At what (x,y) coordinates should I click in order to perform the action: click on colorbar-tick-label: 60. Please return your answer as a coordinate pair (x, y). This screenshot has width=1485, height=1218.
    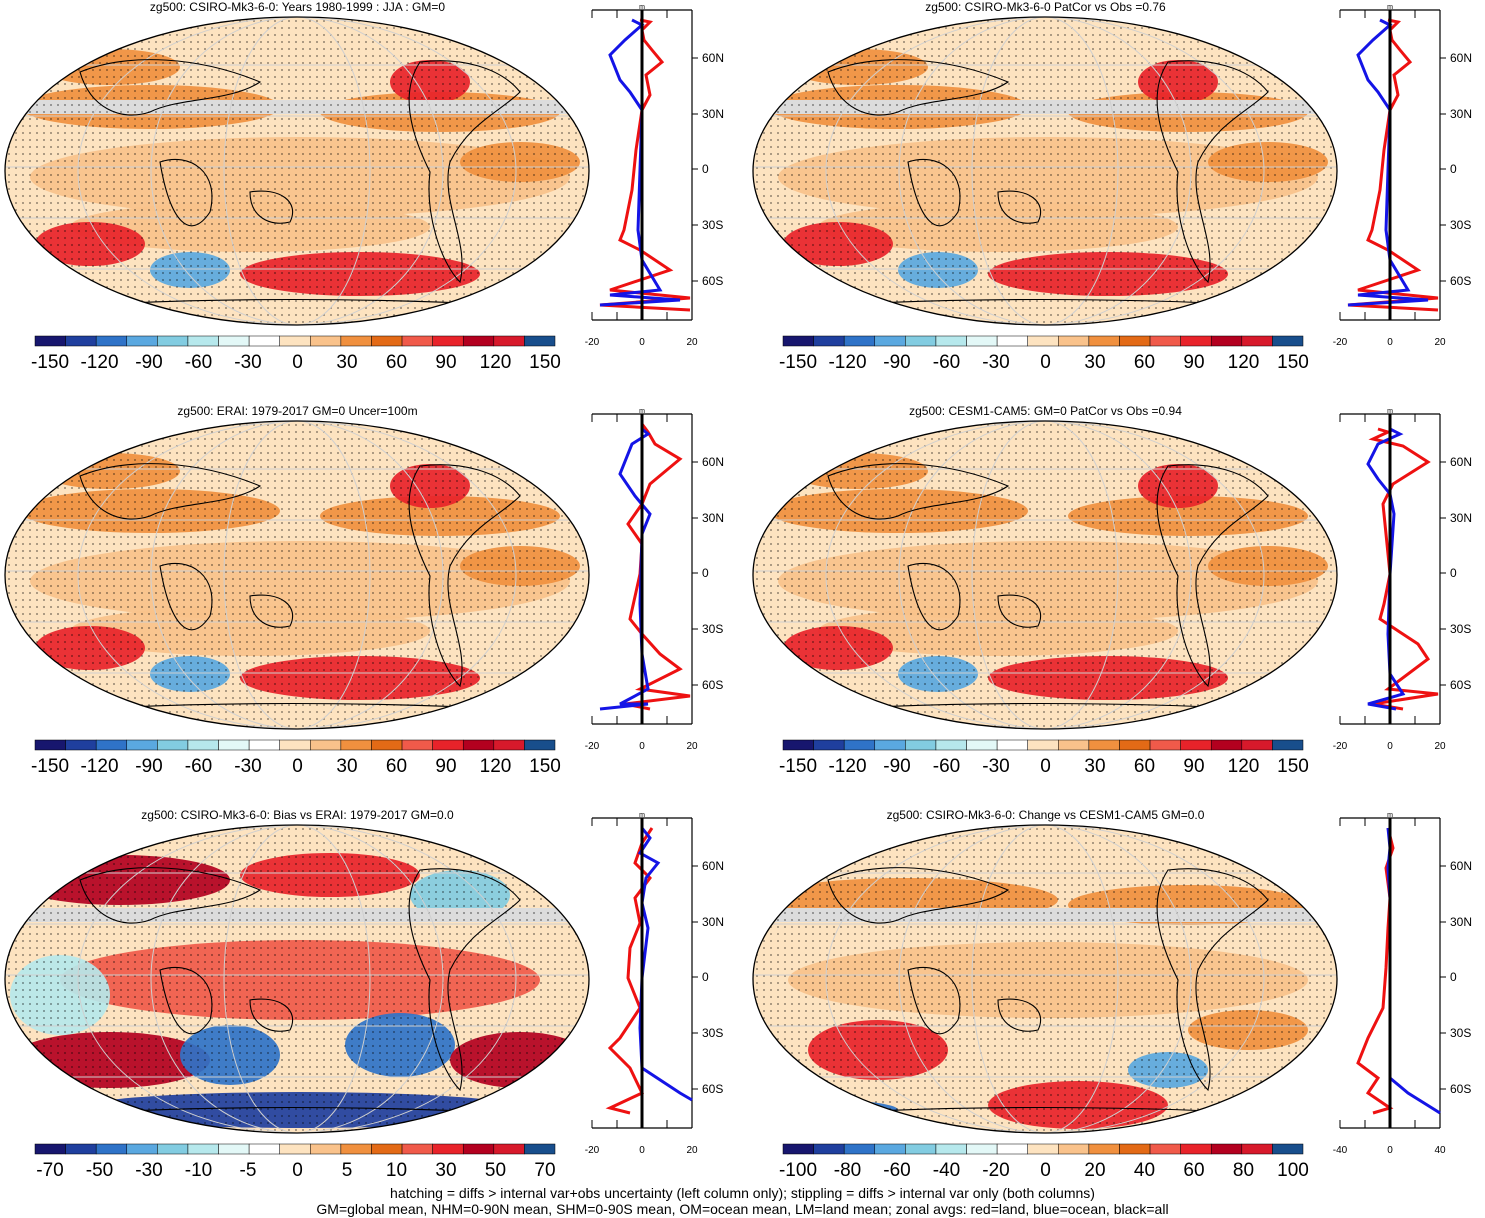
    Looking at the image, I should click on (396, 766).